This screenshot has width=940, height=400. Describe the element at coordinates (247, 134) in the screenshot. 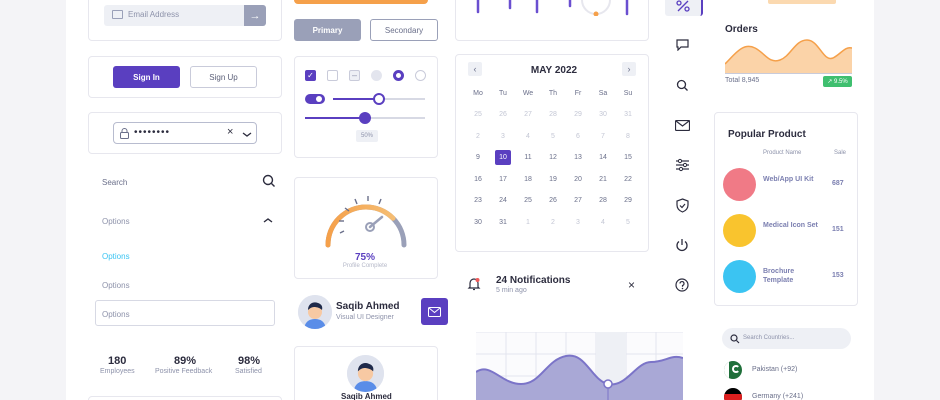

I see `chevron-down-icon` at that location.